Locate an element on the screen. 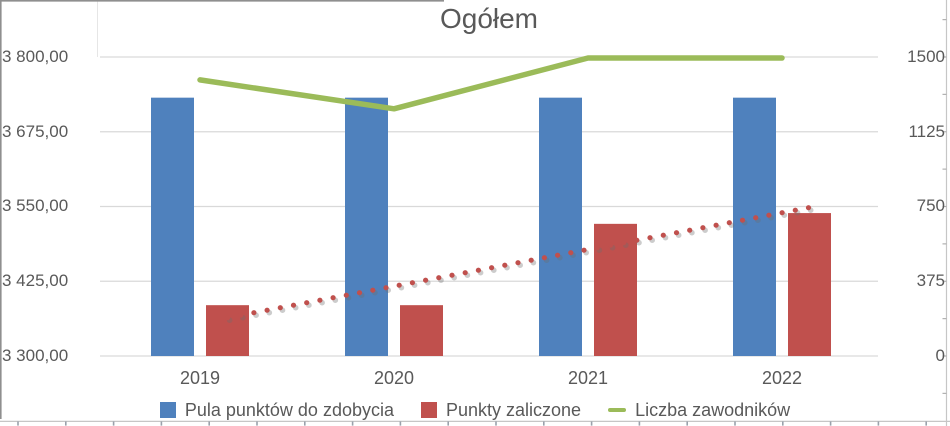 The width and height of the screenshot is (950, 426). legend-swatch-green-line is located at coordinates (617, 410).